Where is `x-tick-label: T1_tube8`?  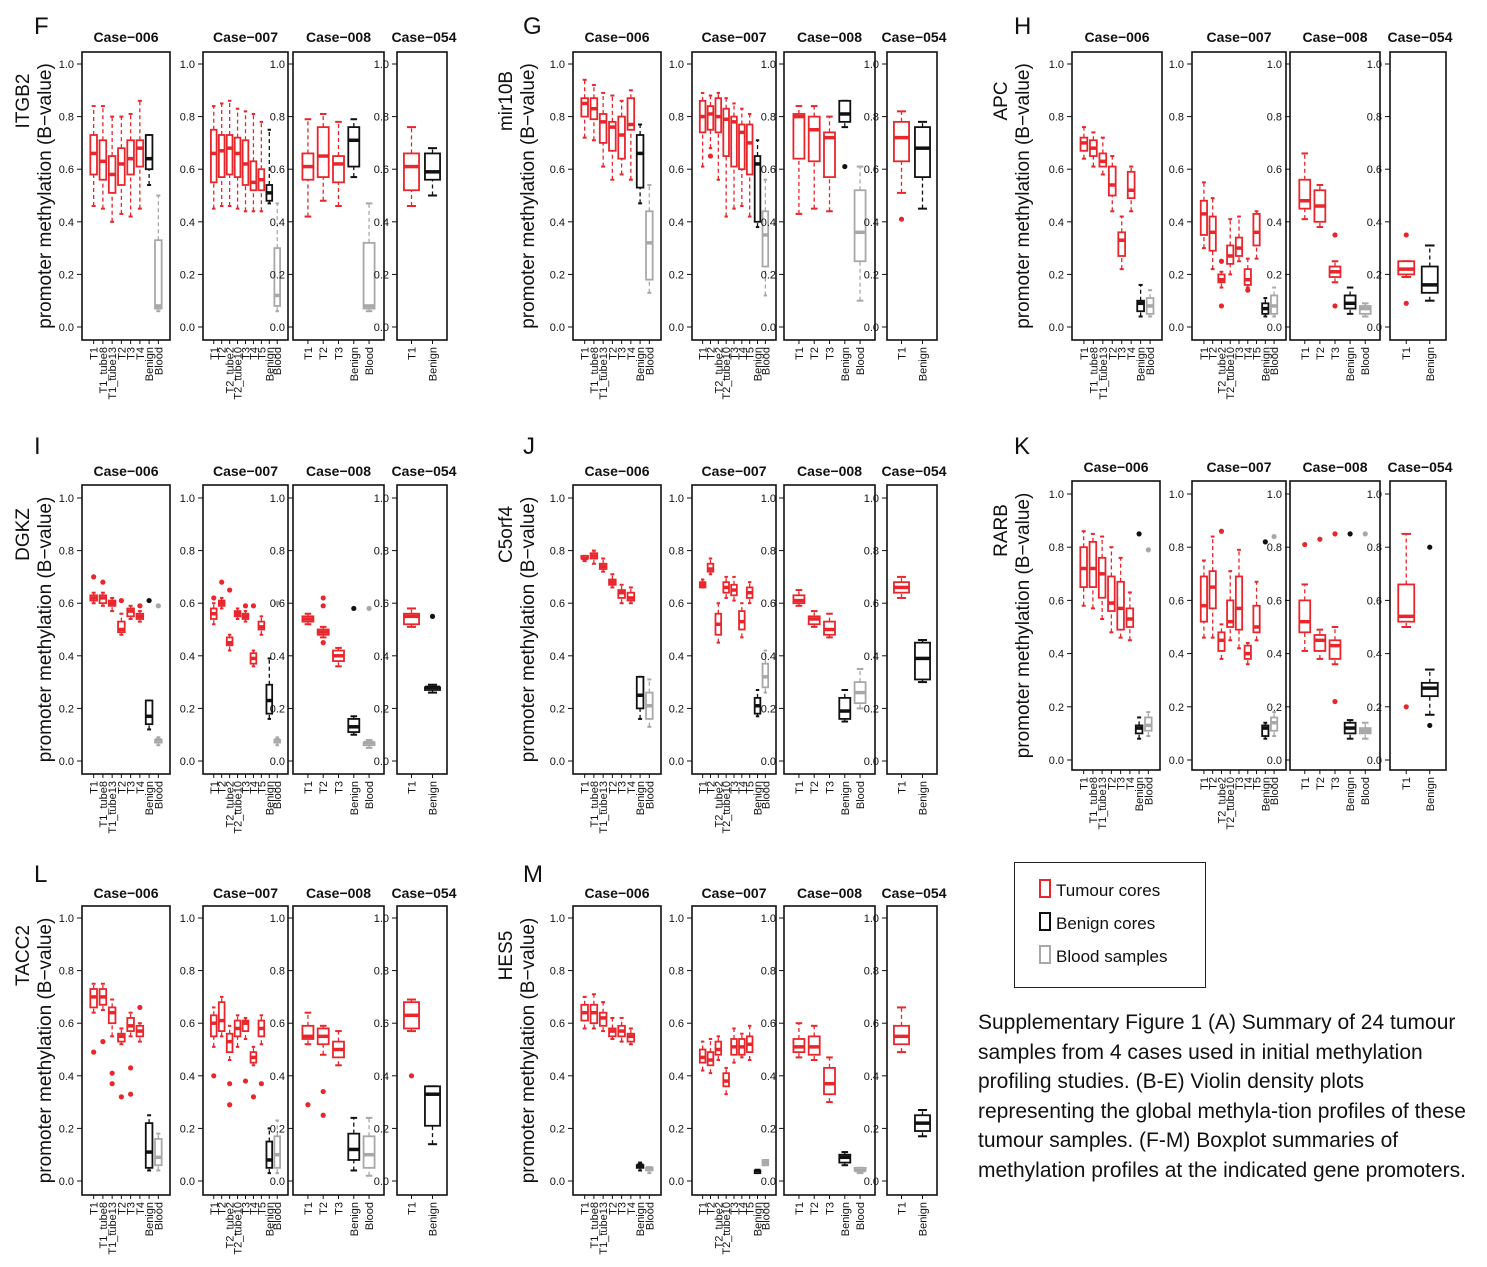
x-tick-label: T1_tube8 is located at coordinates (104, 804).